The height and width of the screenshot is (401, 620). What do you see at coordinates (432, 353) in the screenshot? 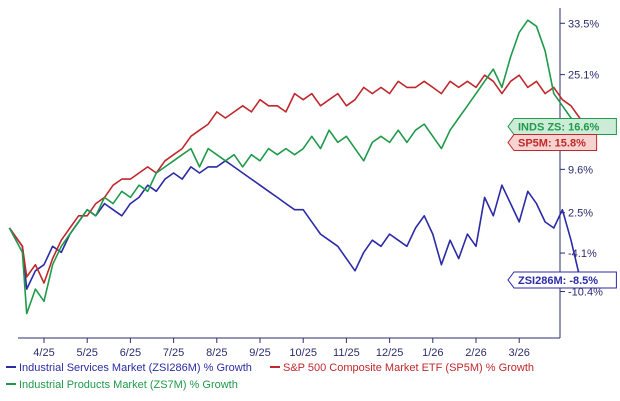
I see `x-tick-label: 1/26` at bounding box center [432, 353].